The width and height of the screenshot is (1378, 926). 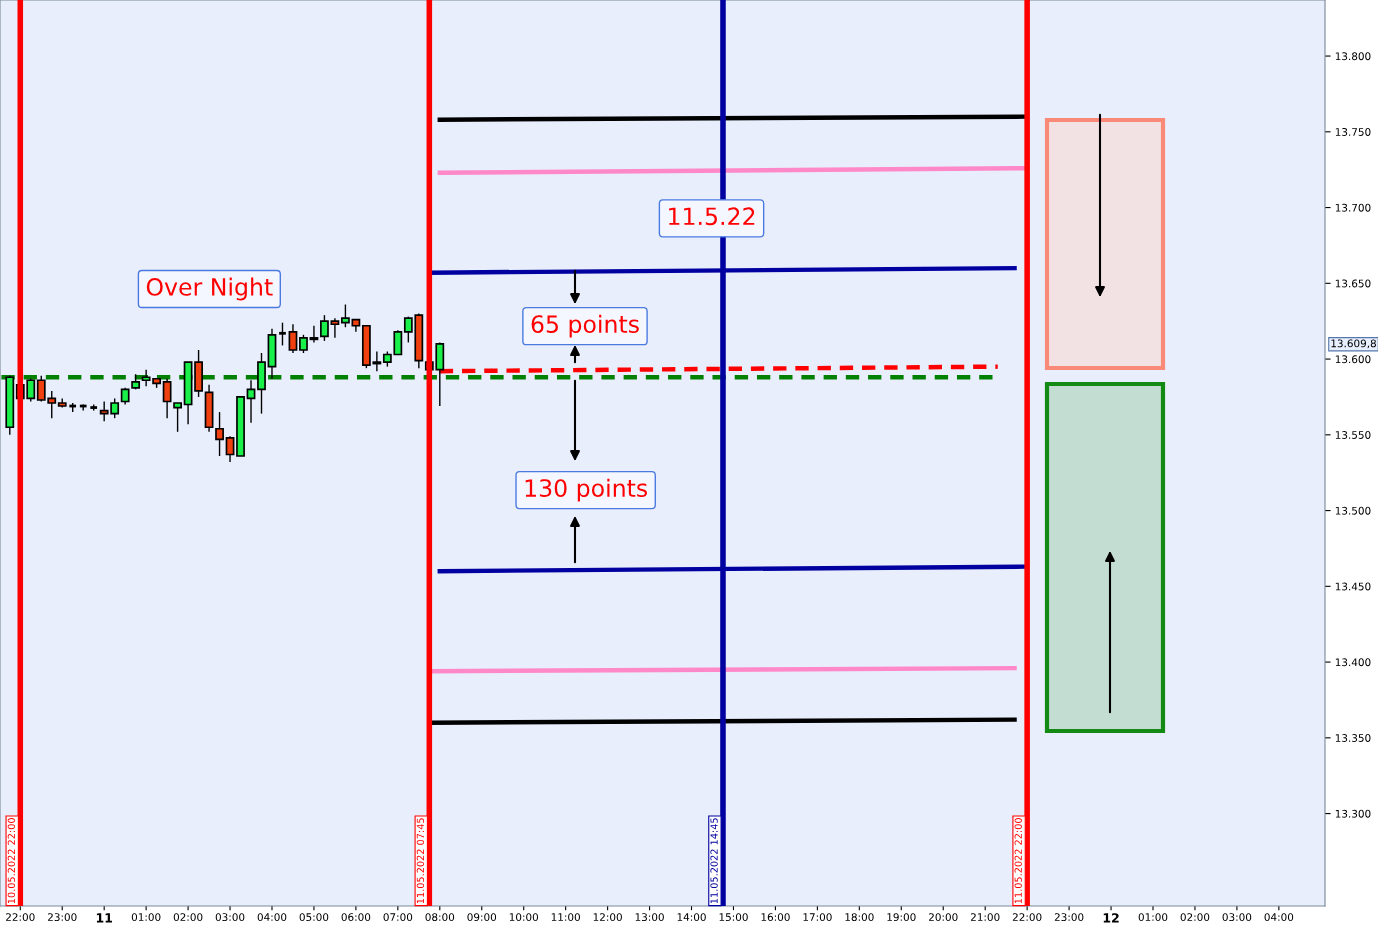 I want to click on x-tick-label: 20:00, so click(x=943, y=917).